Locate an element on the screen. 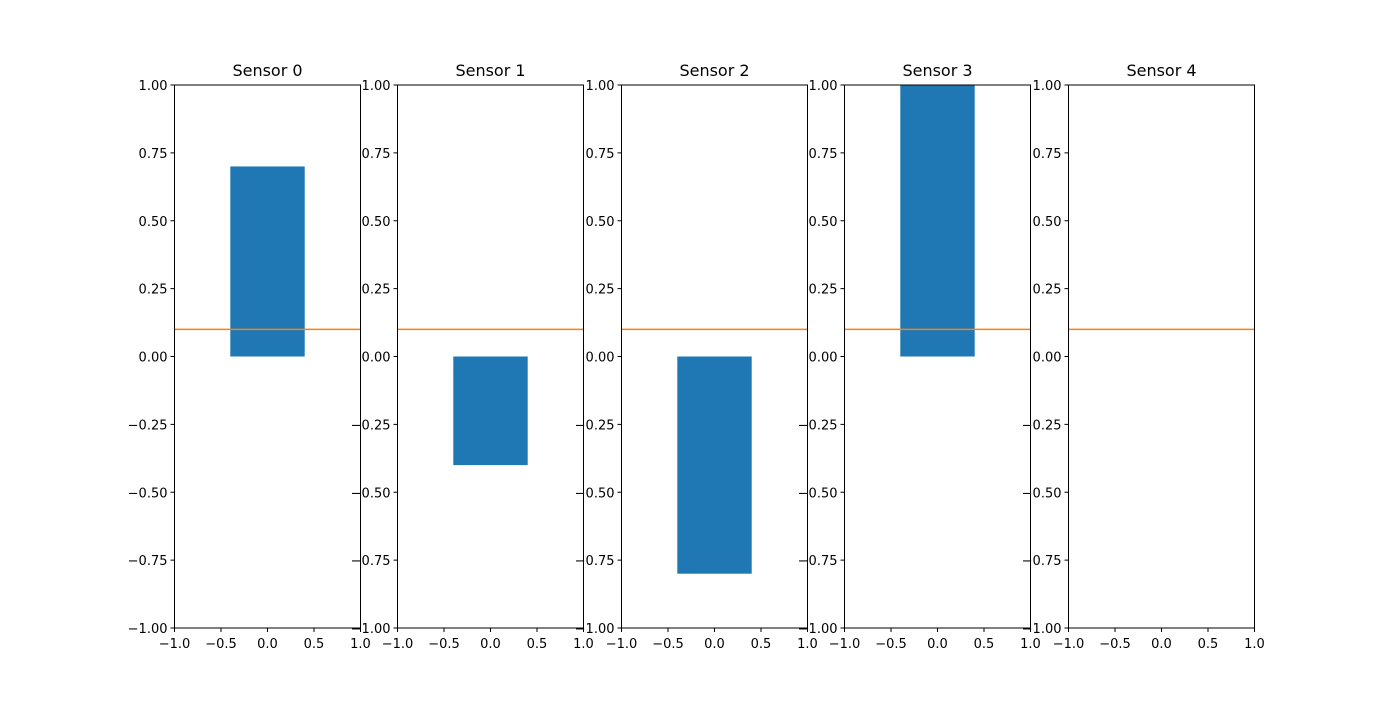 This screenshot has height=706, width=1393. panel-title: Sensor 2 is located at coordinates (714, 70).